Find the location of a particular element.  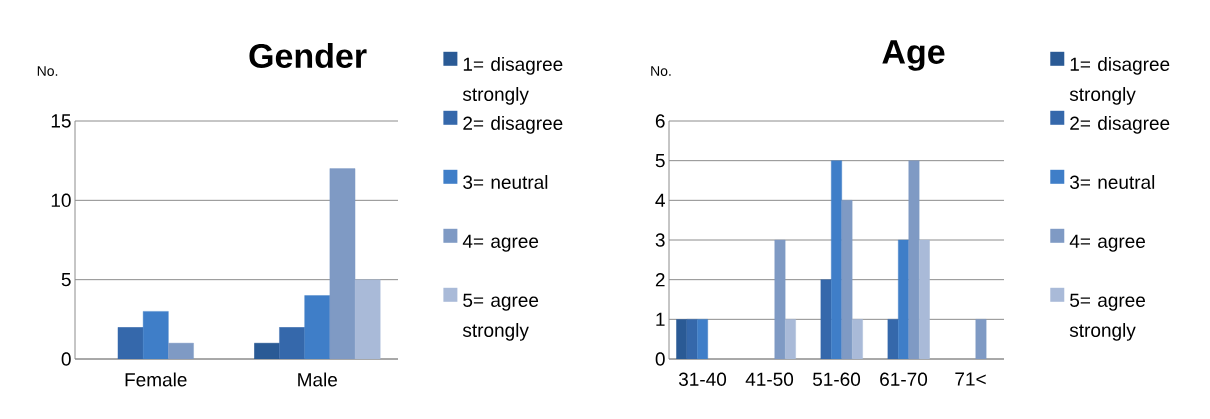

x-tick-label: 71< is located at coordinates (970, 379).